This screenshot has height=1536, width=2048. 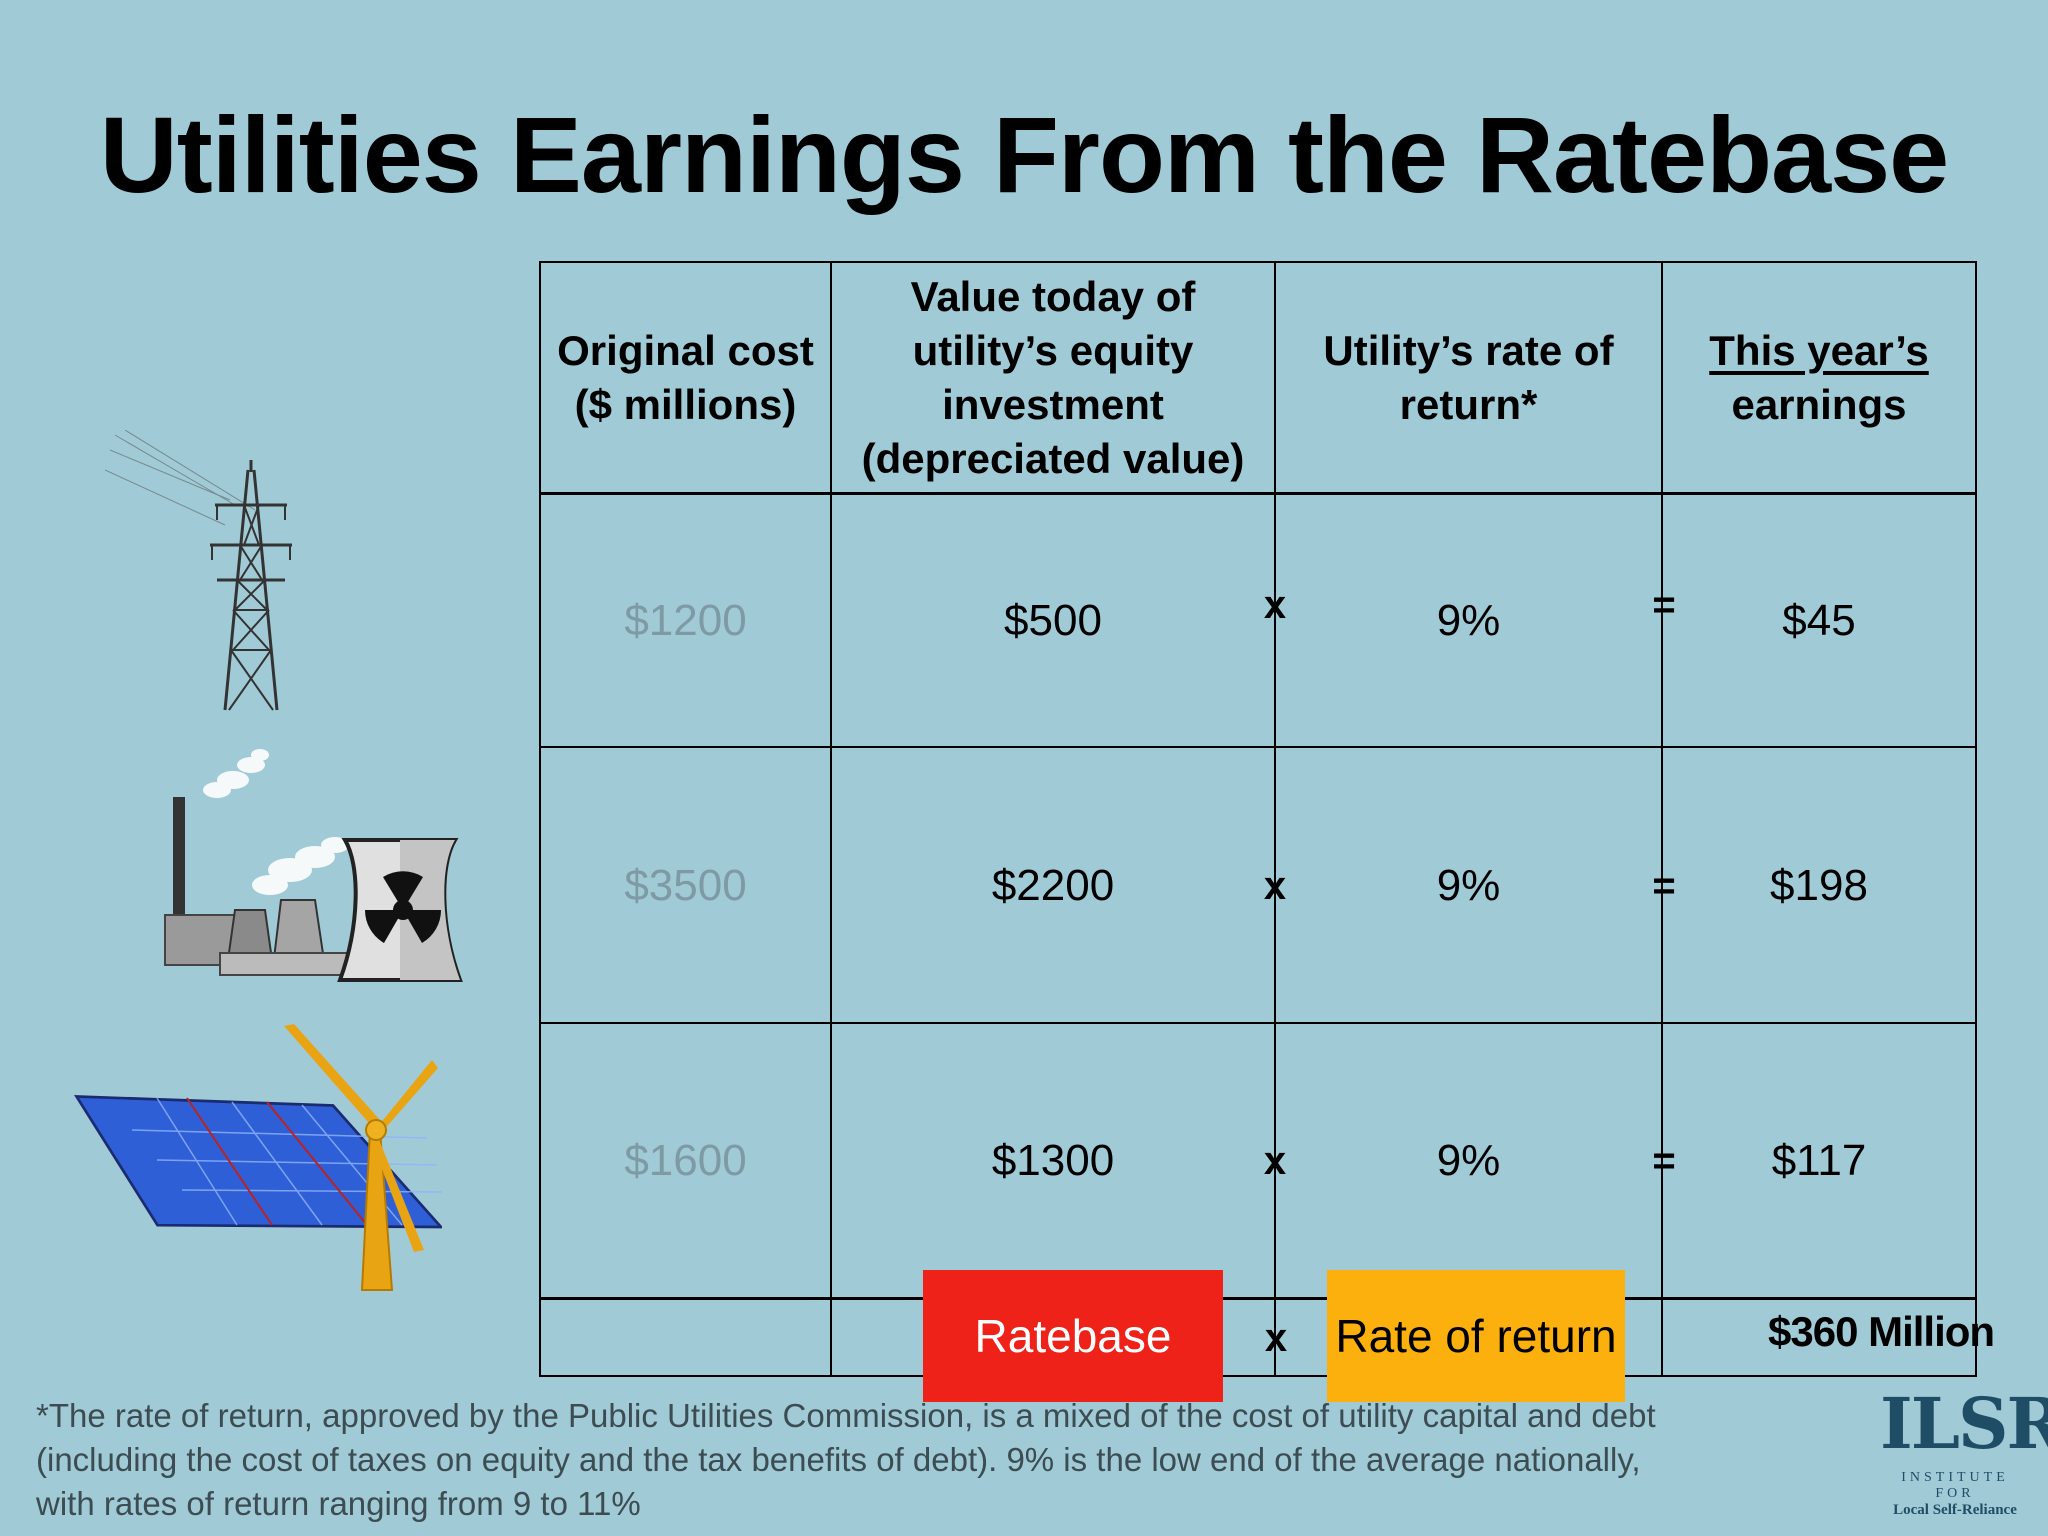 What do you see at coordinates (313, 865) in the screenshot?
I see `power-plant-icon` at bounding box center [313, 865].